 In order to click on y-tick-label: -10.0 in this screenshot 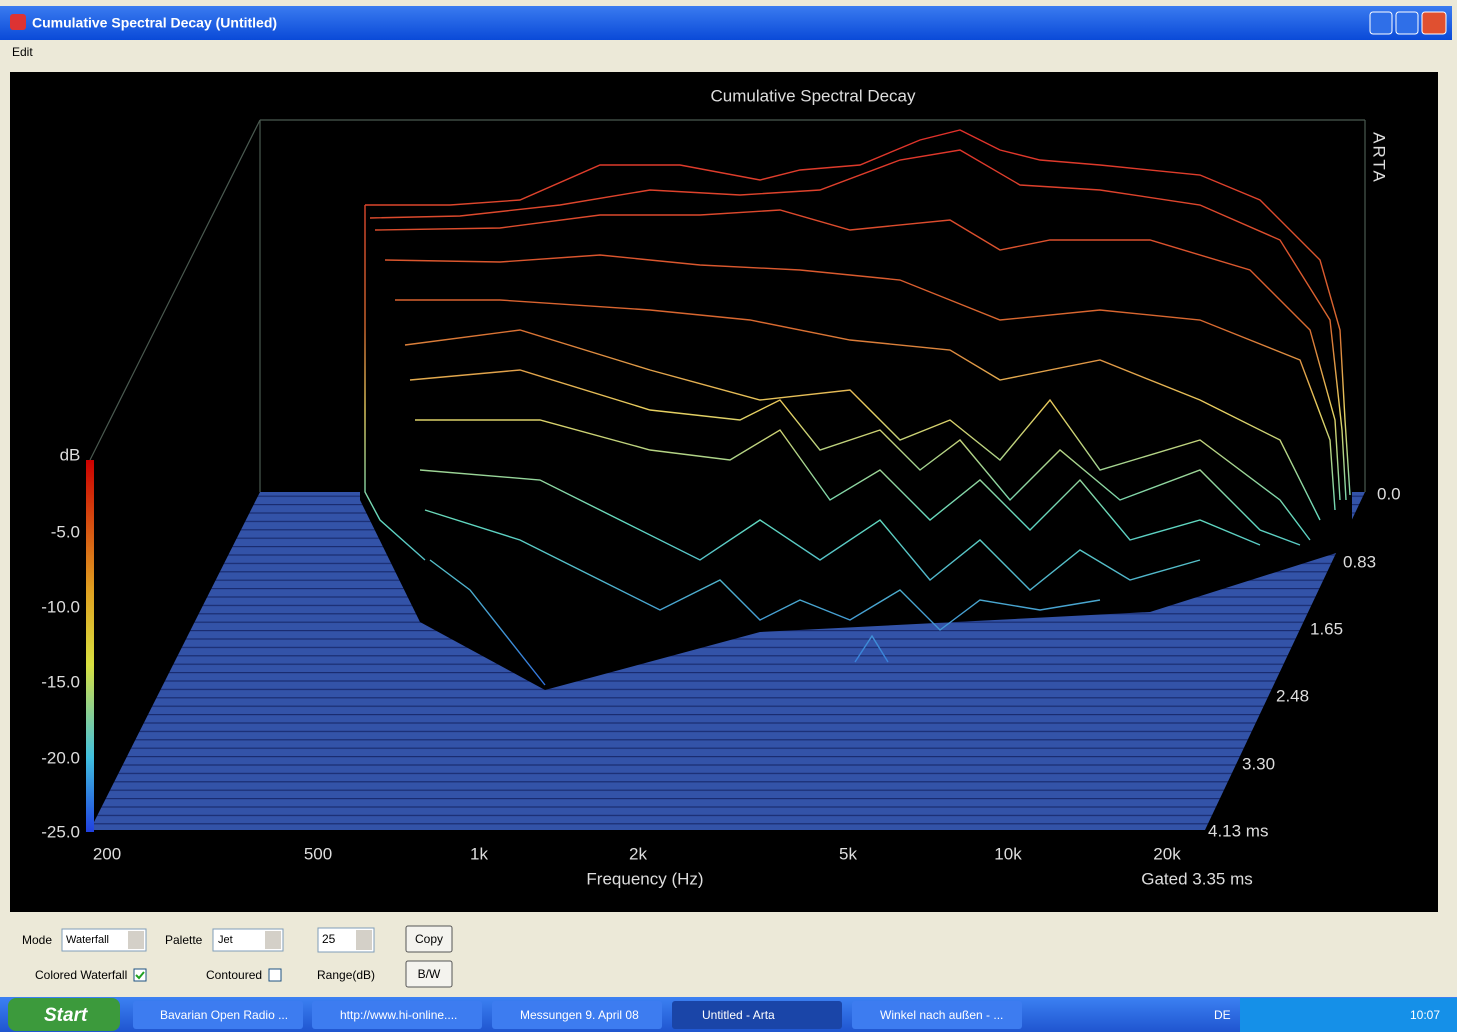, I will do `click(60, 606)`.